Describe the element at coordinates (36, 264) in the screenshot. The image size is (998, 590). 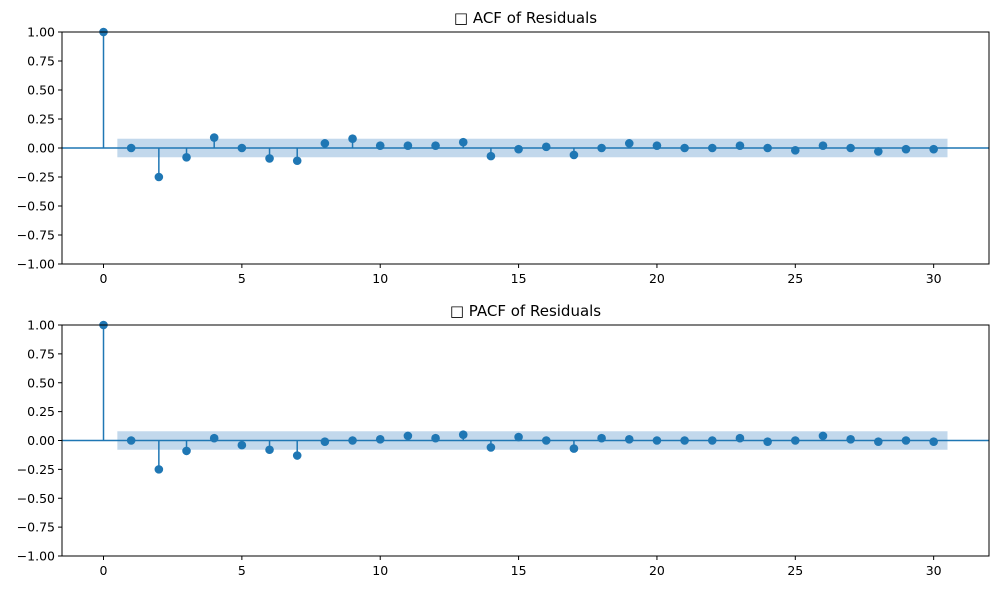
I see `acf-ytick-label: −1.00` at that location.